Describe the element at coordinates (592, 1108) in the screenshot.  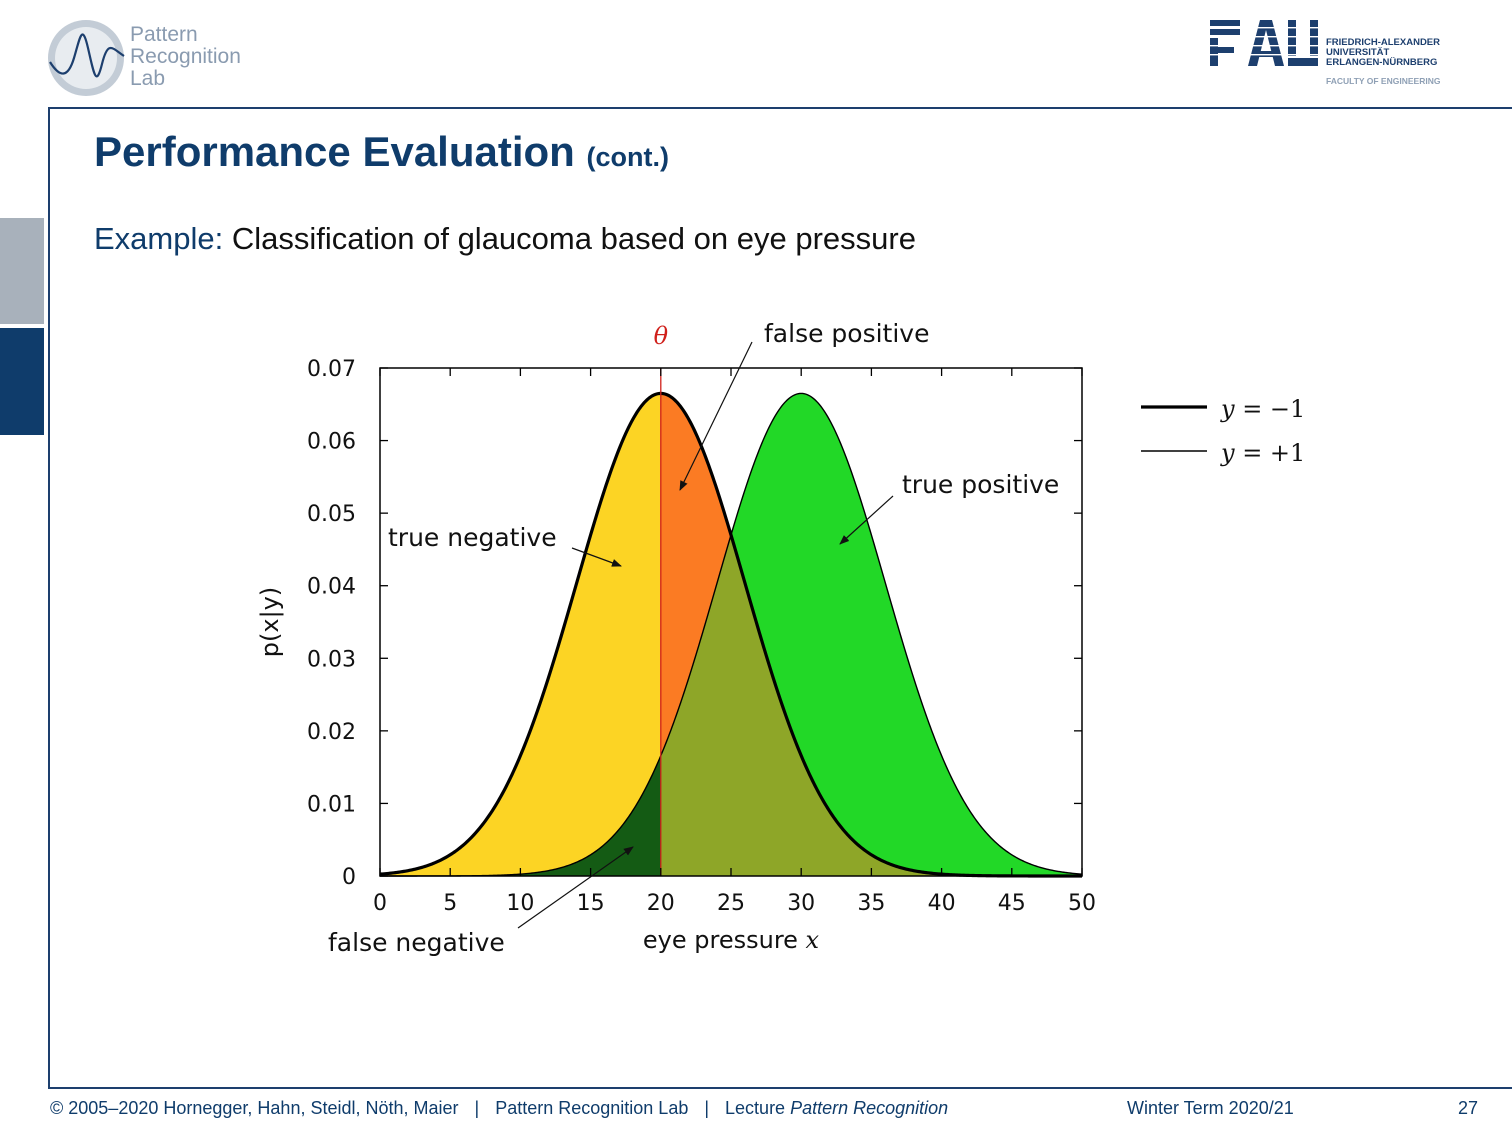
I see `footer-lab: Pattern Recognition Lab` at that location.